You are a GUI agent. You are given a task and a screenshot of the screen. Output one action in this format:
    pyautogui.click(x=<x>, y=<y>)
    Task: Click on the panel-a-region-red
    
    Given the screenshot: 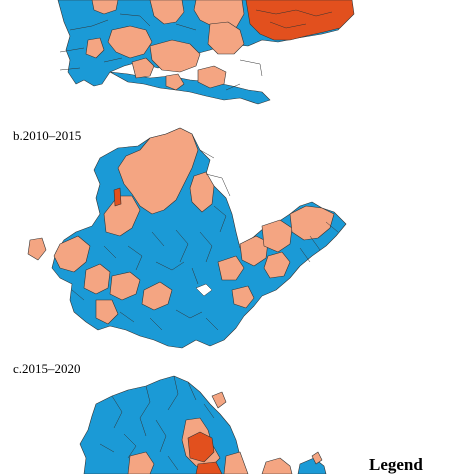 What is the action you would take?
    pyautogui.click(x=300, y=20)
    